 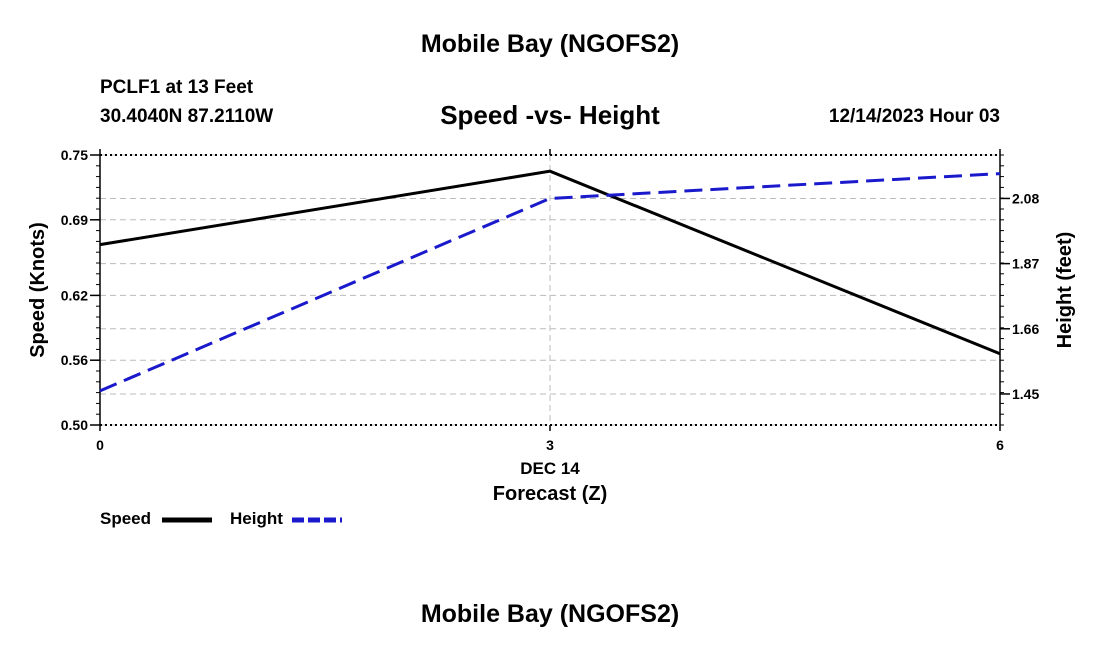 What do you see at coordinates (74, 220) in the screenshot?
I see `left-tick-label: 0.69` at bounding box center [74, 220].